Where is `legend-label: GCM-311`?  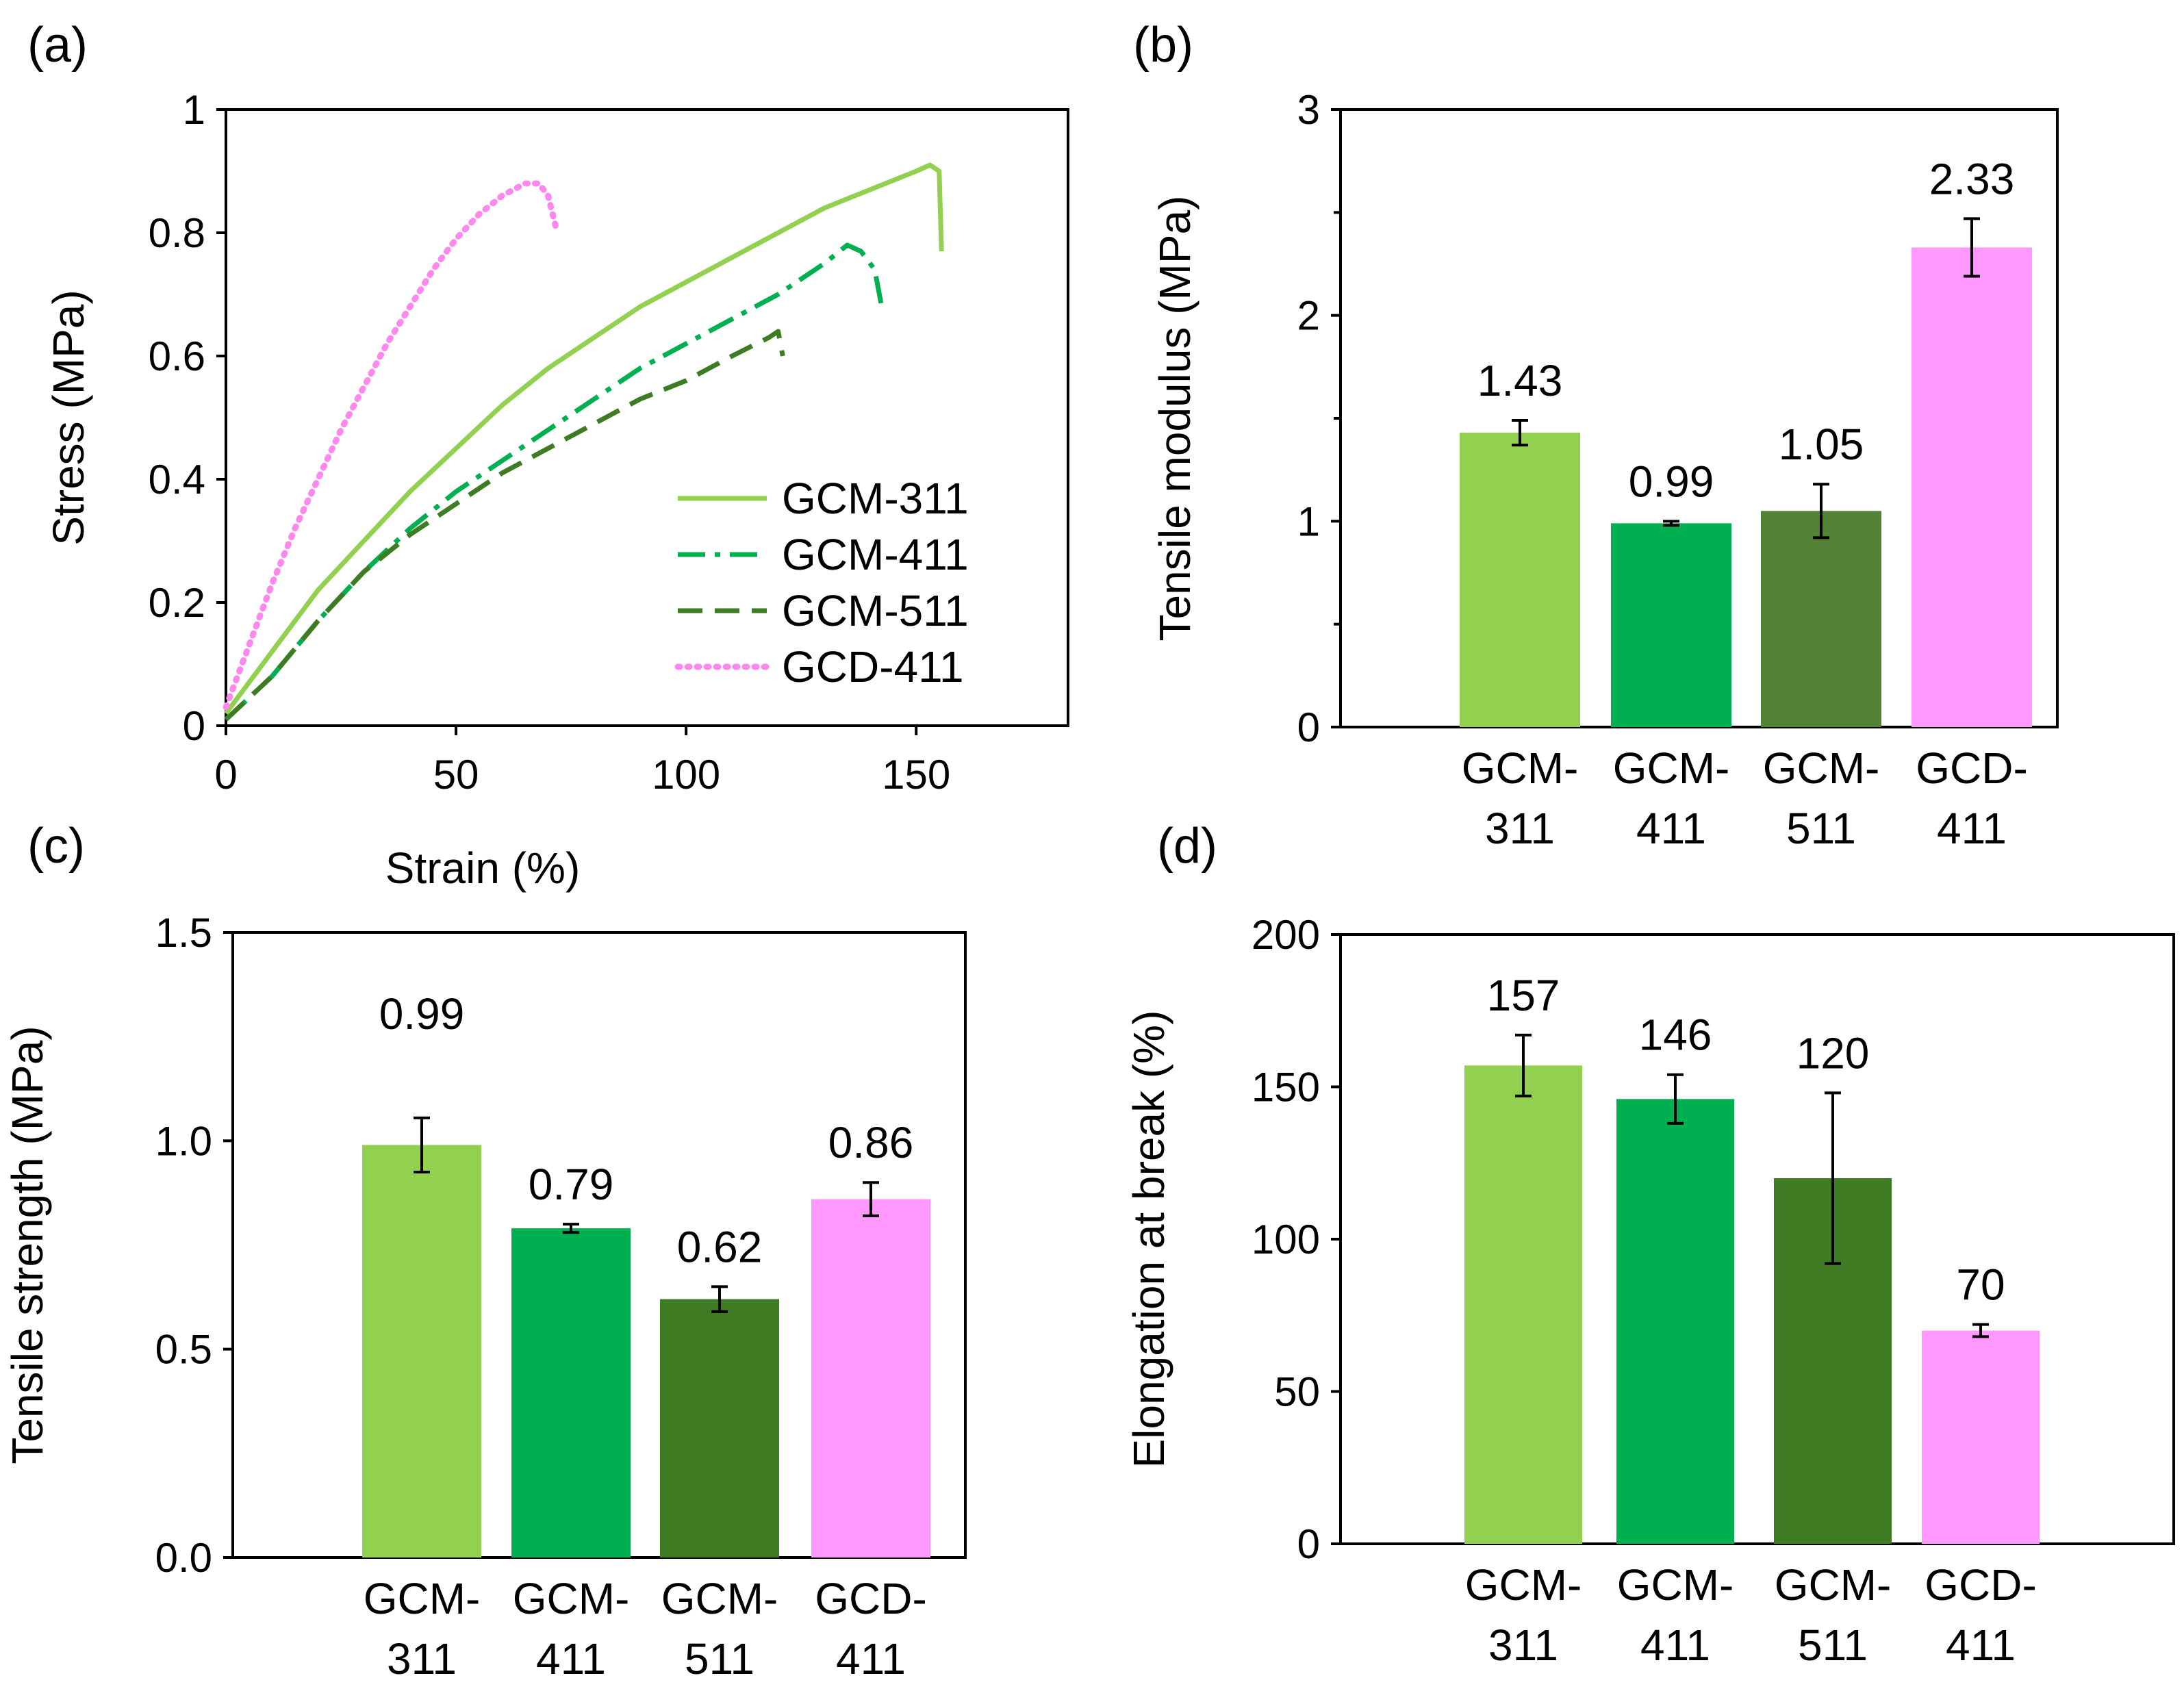 legend-label: GCM-311 is located at coordinates (875, 499).